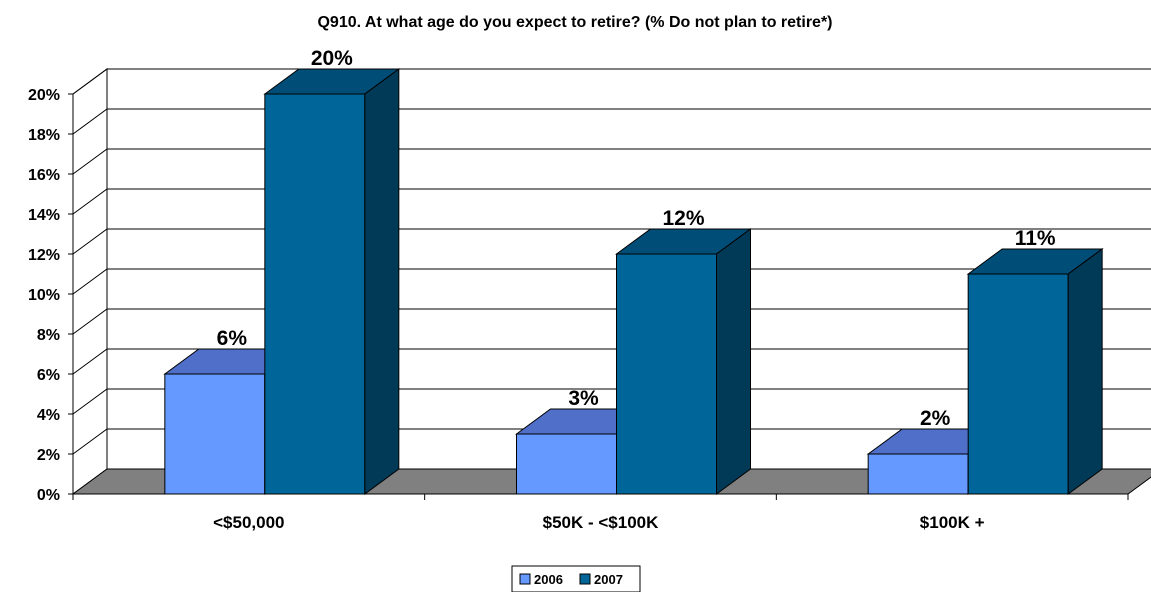 This screenshot has width=1151, height=597. Describe the element at coordinates (48, 375) in the screenshot. I see `y-tick-label: 6%` at that location.